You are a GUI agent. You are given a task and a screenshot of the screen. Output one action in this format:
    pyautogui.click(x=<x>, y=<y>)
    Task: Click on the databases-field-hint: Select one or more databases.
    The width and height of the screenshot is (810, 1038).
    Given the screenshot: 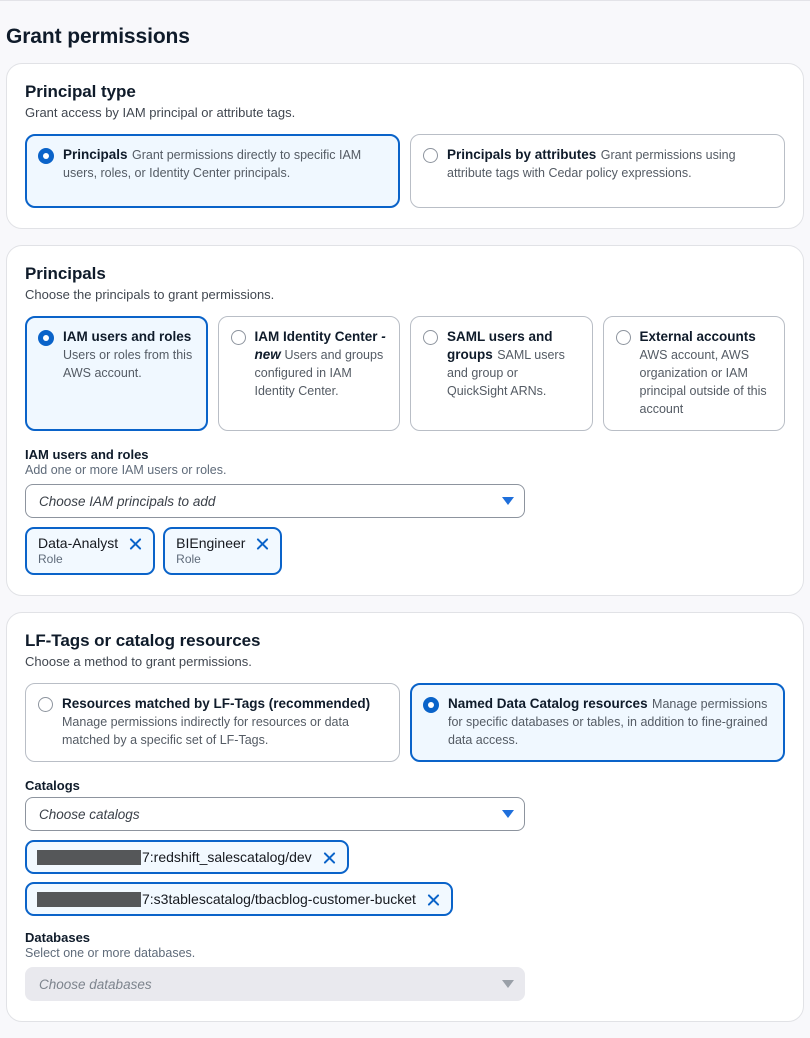 What is the action you would take?
    pyautogui.click(x=110, y=953)
    